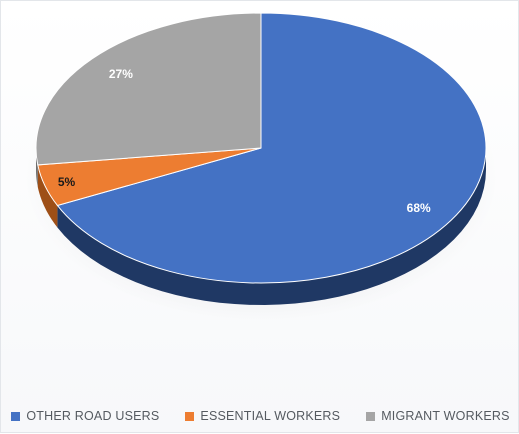  What do you see at coordinates (419, 208) in the screenshot?
I see `data-label-other-road-users: 68%` at bounding box center [419, 208].